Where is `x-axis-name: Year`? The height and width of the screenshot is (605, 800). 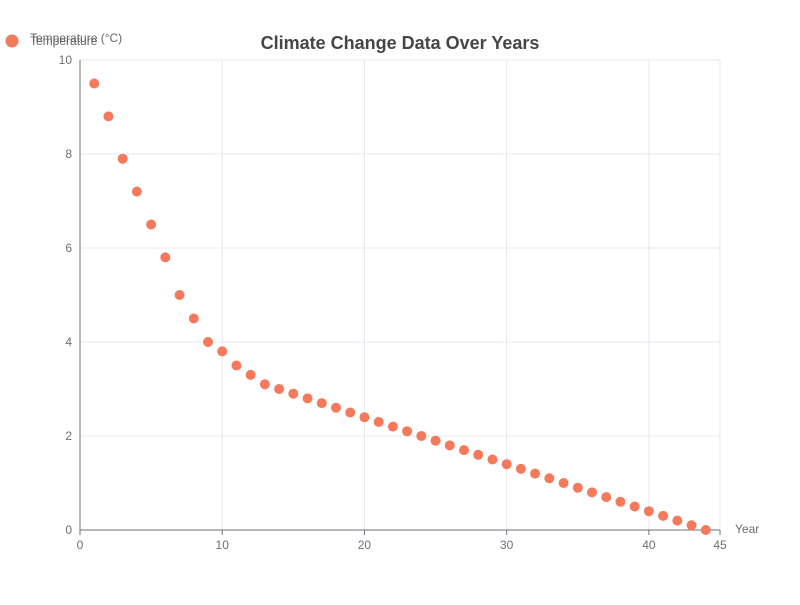
x-axis-name: Year is located at coordinates (747, 529).